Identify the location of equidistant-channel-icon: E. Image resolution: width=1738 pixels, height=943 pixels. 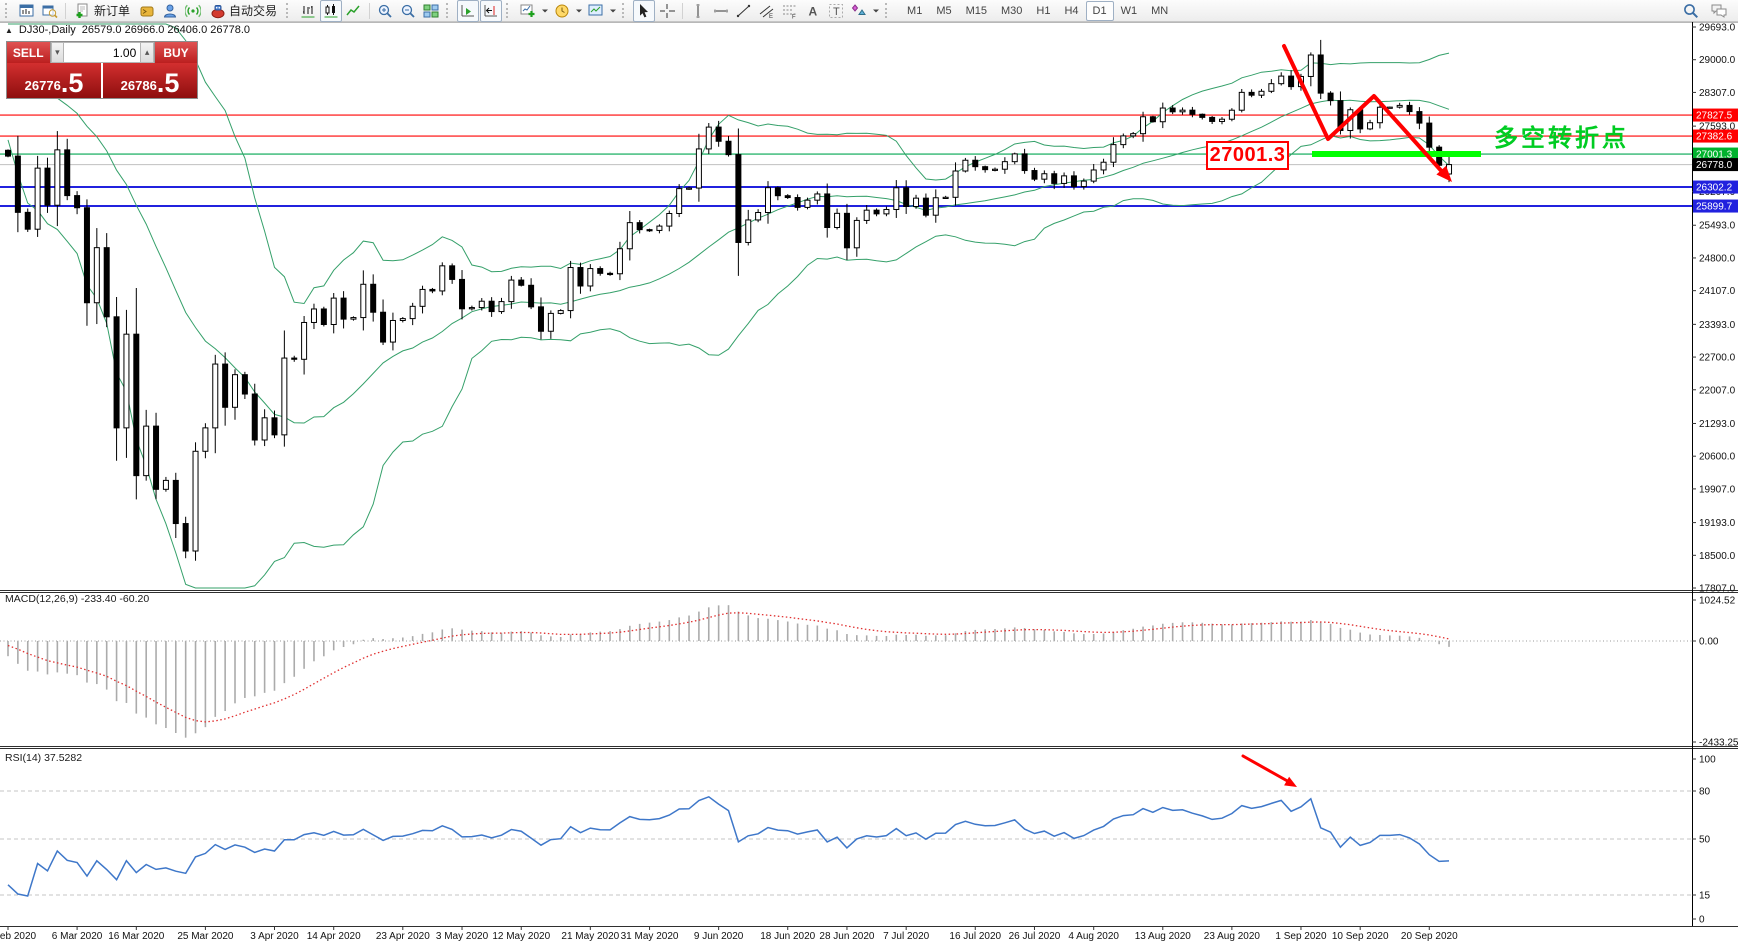
(767, 11).